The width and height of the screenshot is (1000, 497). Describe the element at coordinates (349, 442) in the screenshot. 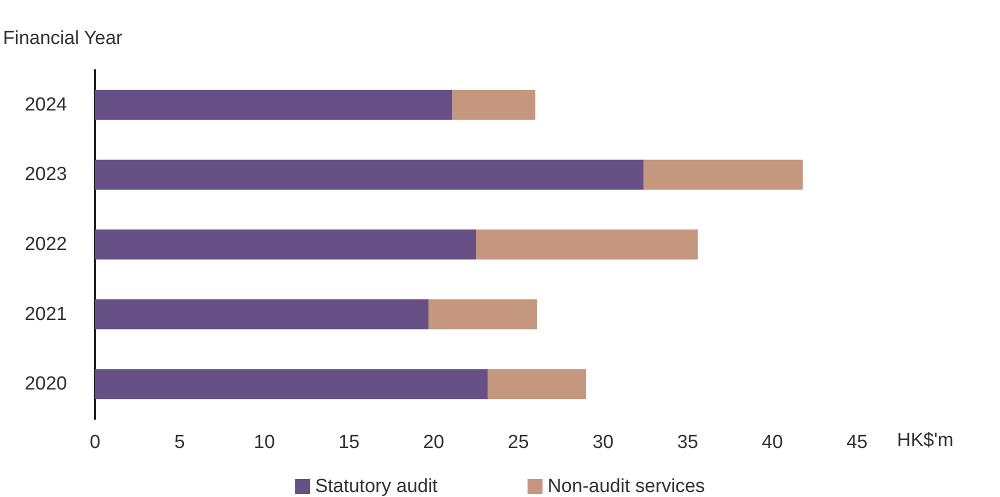

I see `x-tick-label: 15` at that location.